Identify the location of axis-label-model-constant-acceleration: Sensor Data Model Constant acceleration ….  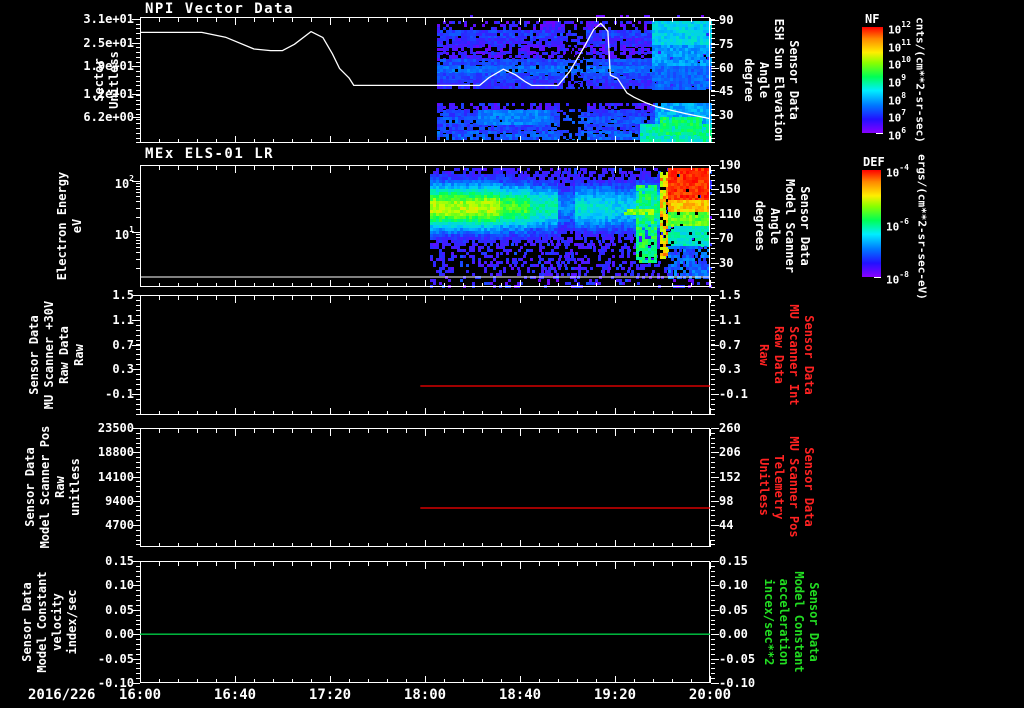
(791, 622).